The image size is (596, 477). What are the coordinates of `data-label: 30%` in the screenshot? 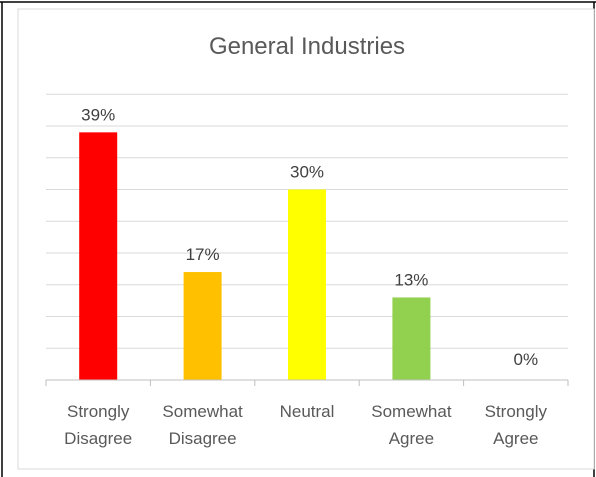 It's located at (307, 172).